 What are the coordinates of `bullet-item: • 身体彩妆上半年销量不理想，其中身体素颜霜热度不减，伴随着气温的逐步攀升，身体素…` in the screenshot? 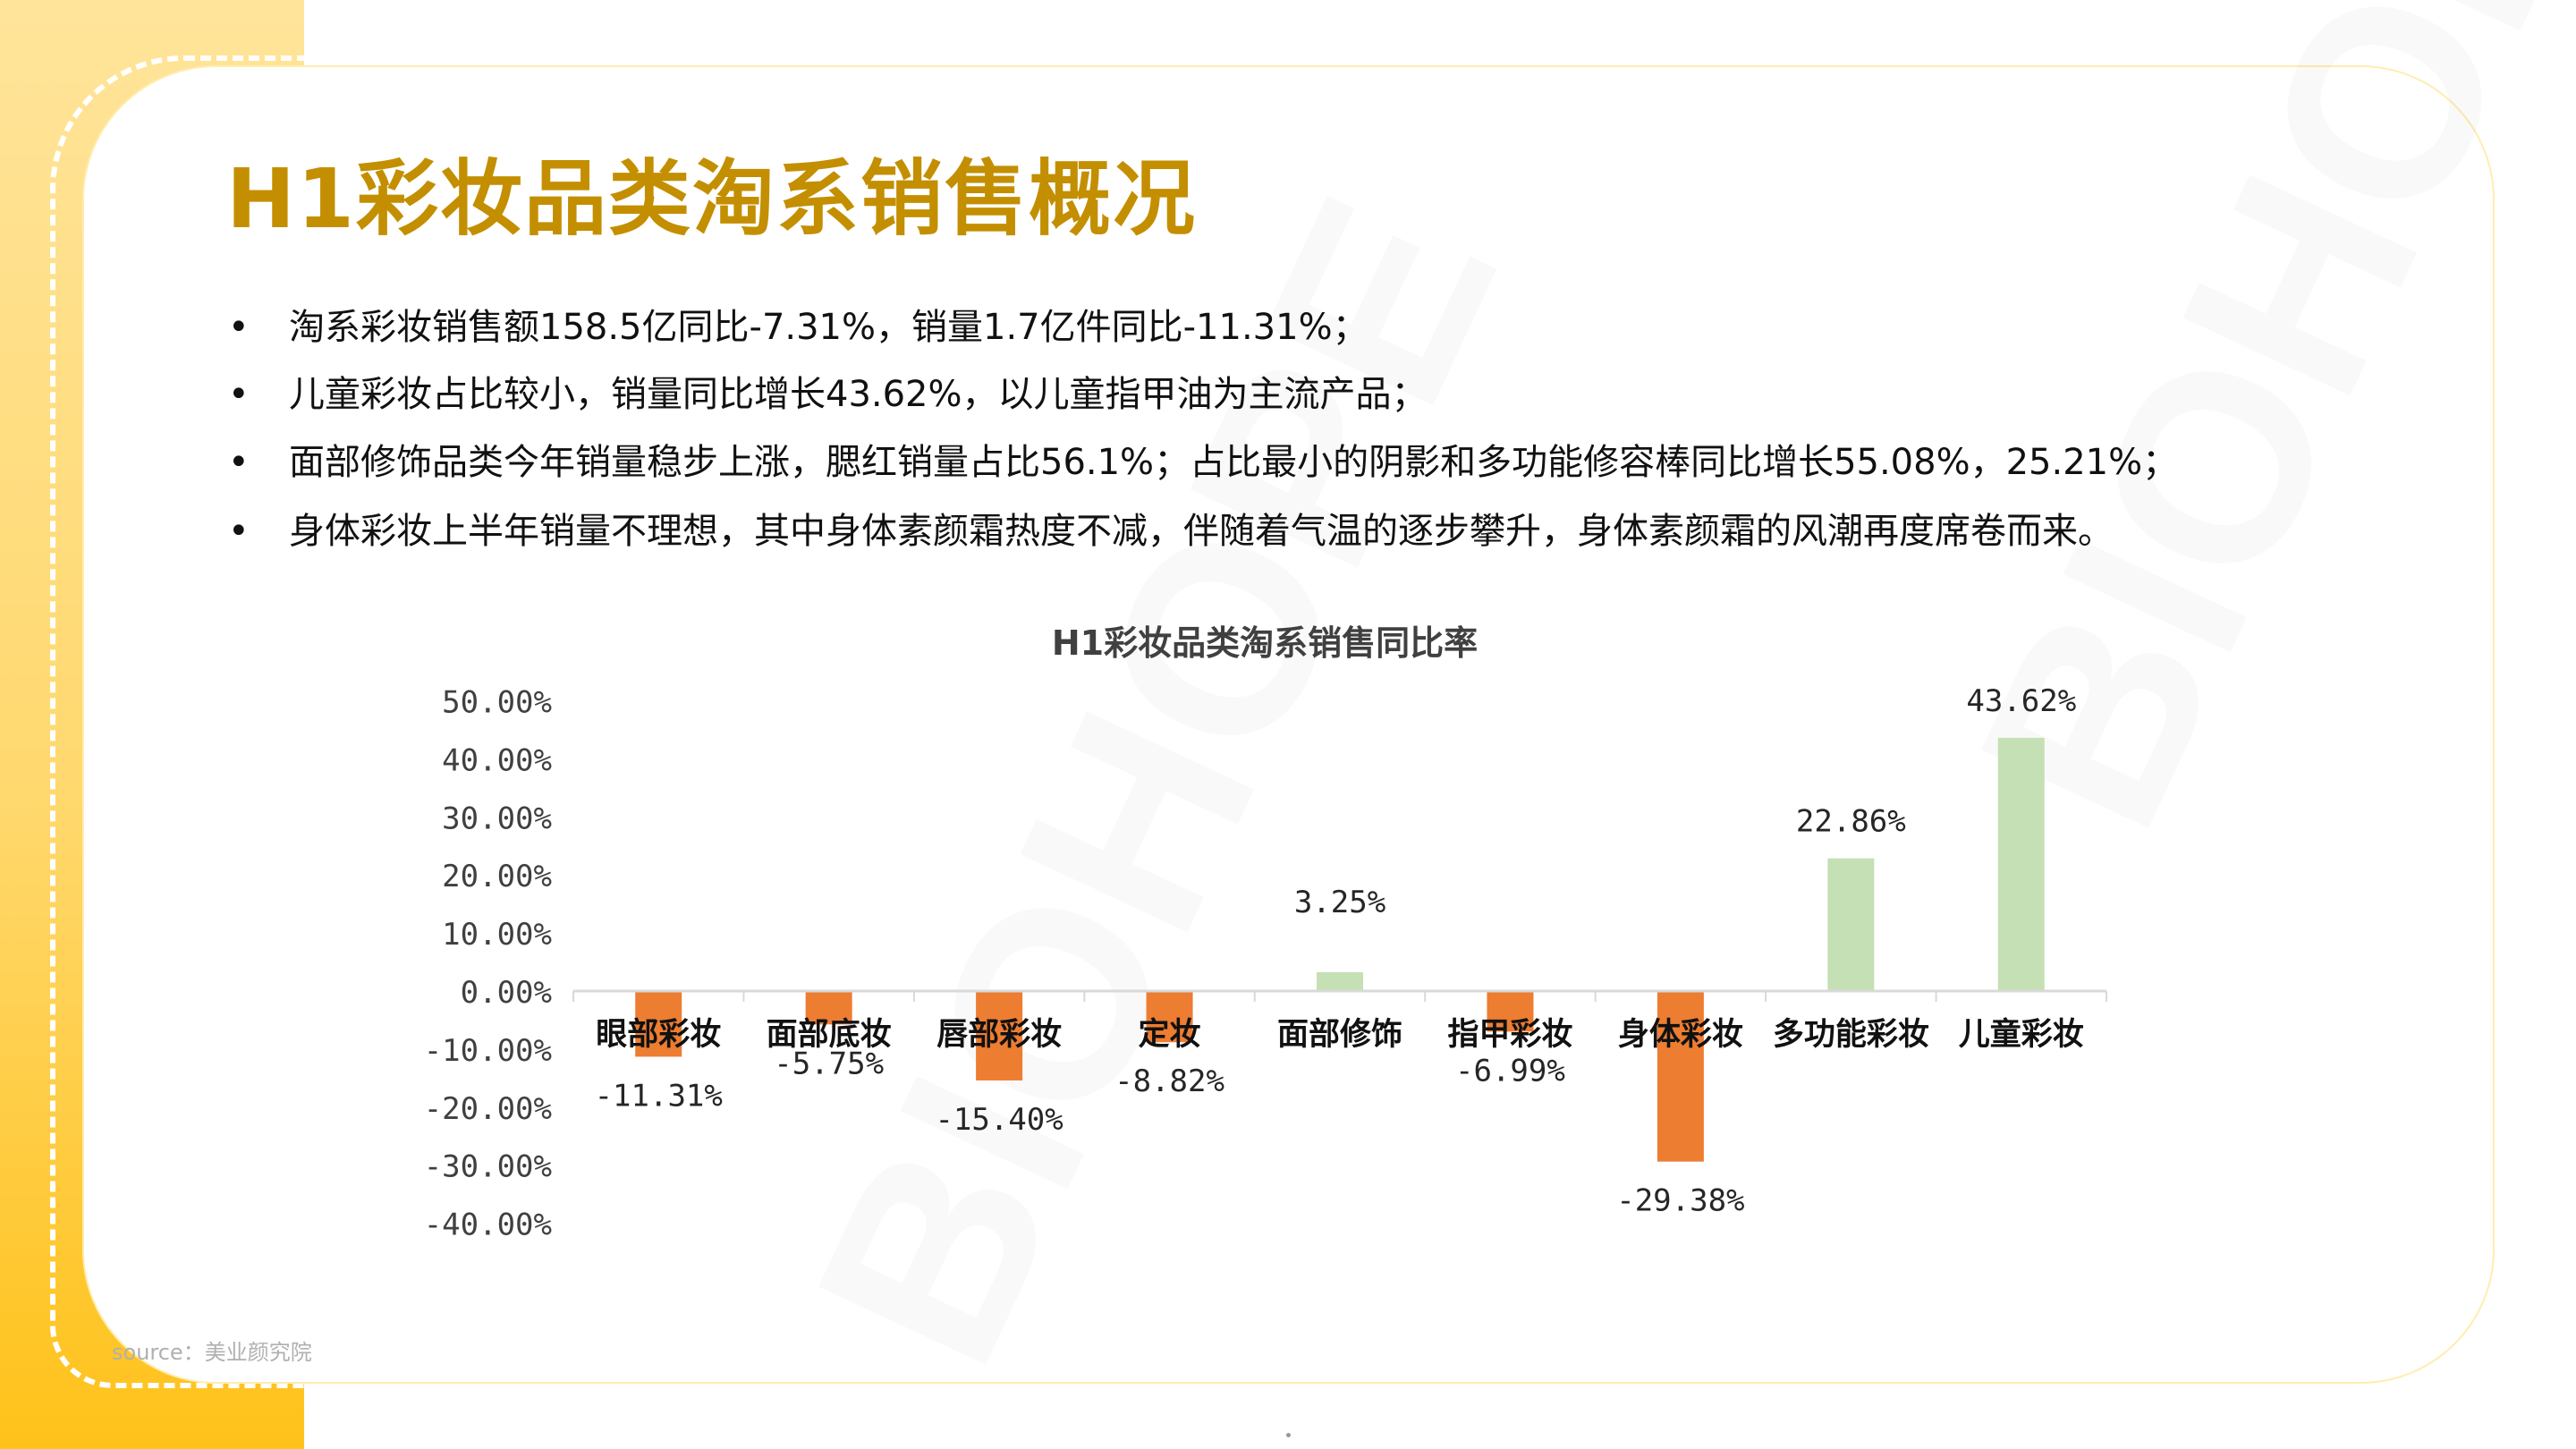 It's located at (1171, 528).